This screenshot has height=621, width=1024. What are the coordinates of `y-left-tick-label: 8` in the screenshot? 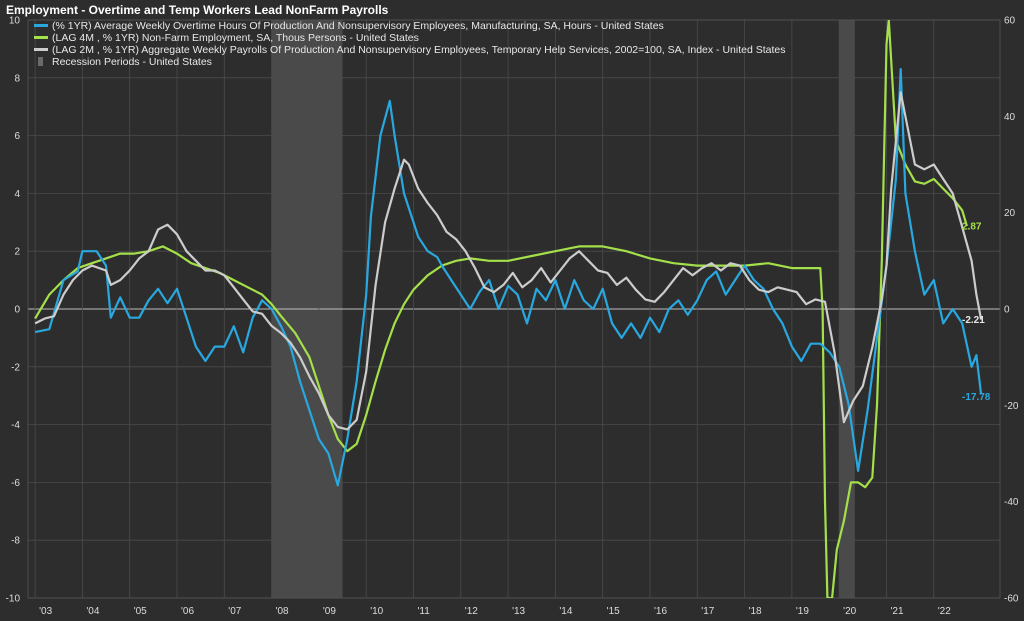 It's located at (17, 78).